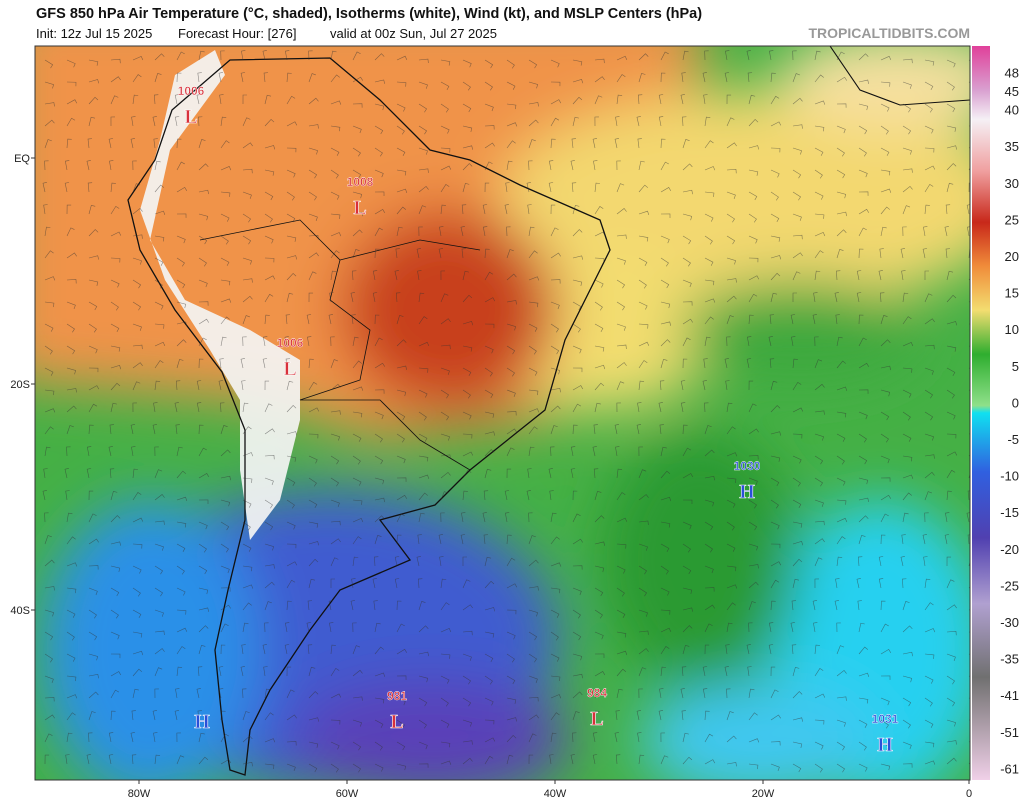  I want to click on lon-label: 0, so click(969, 794).